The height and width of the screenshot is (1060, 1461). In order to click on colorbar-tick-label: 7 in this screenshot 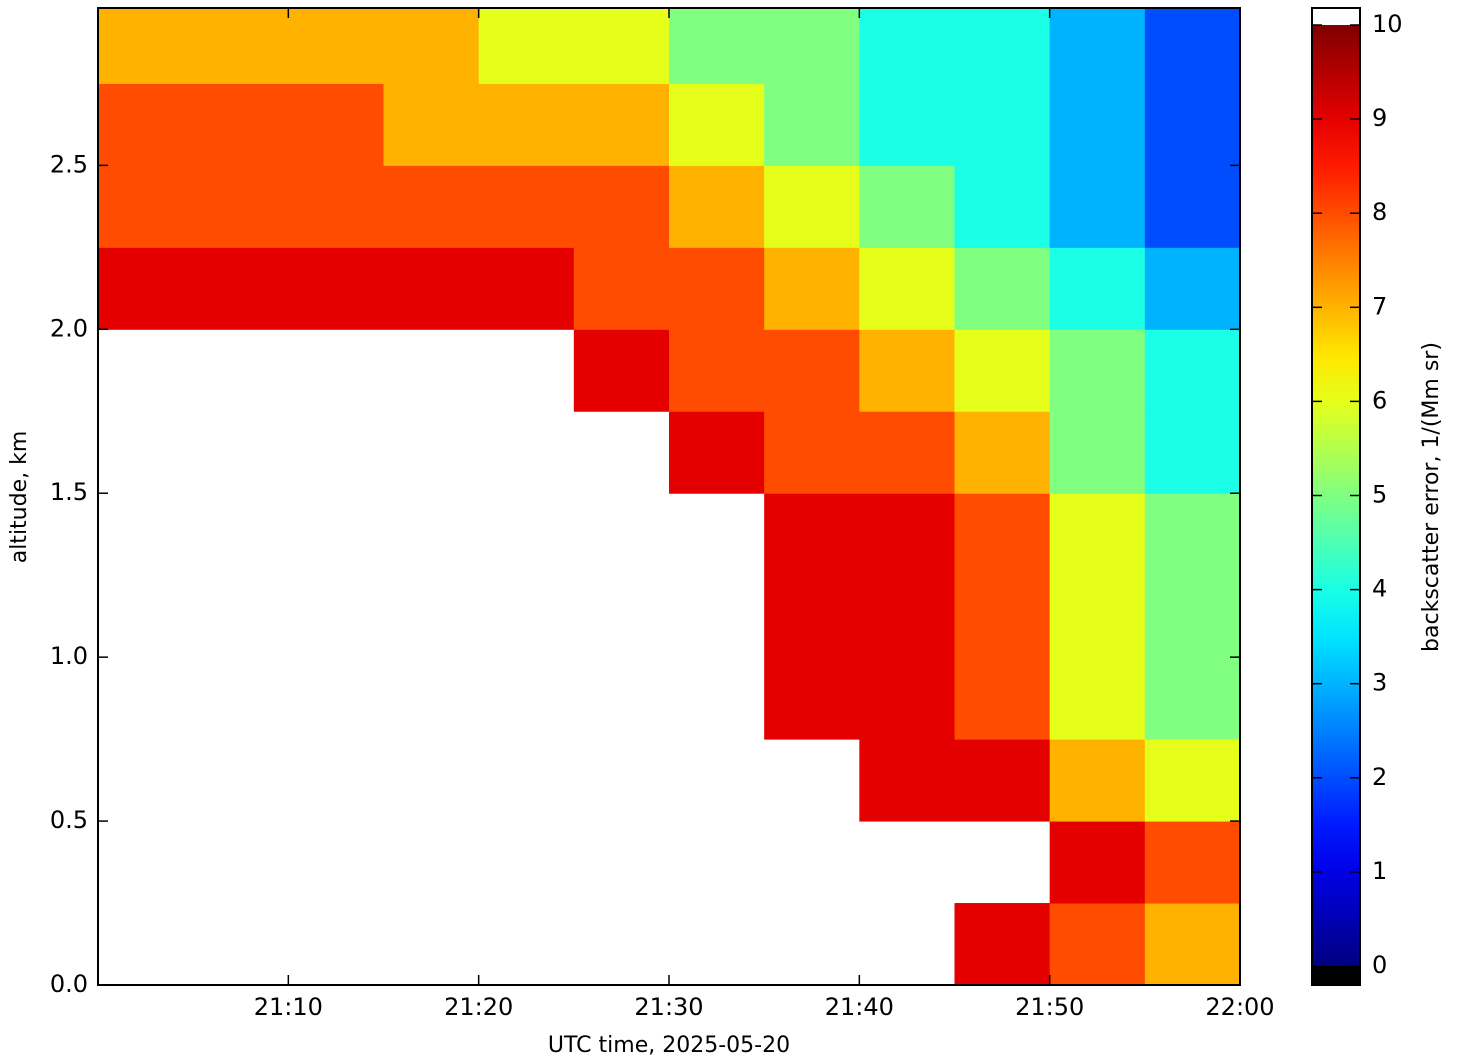, I will do `click(1379, 306)`.